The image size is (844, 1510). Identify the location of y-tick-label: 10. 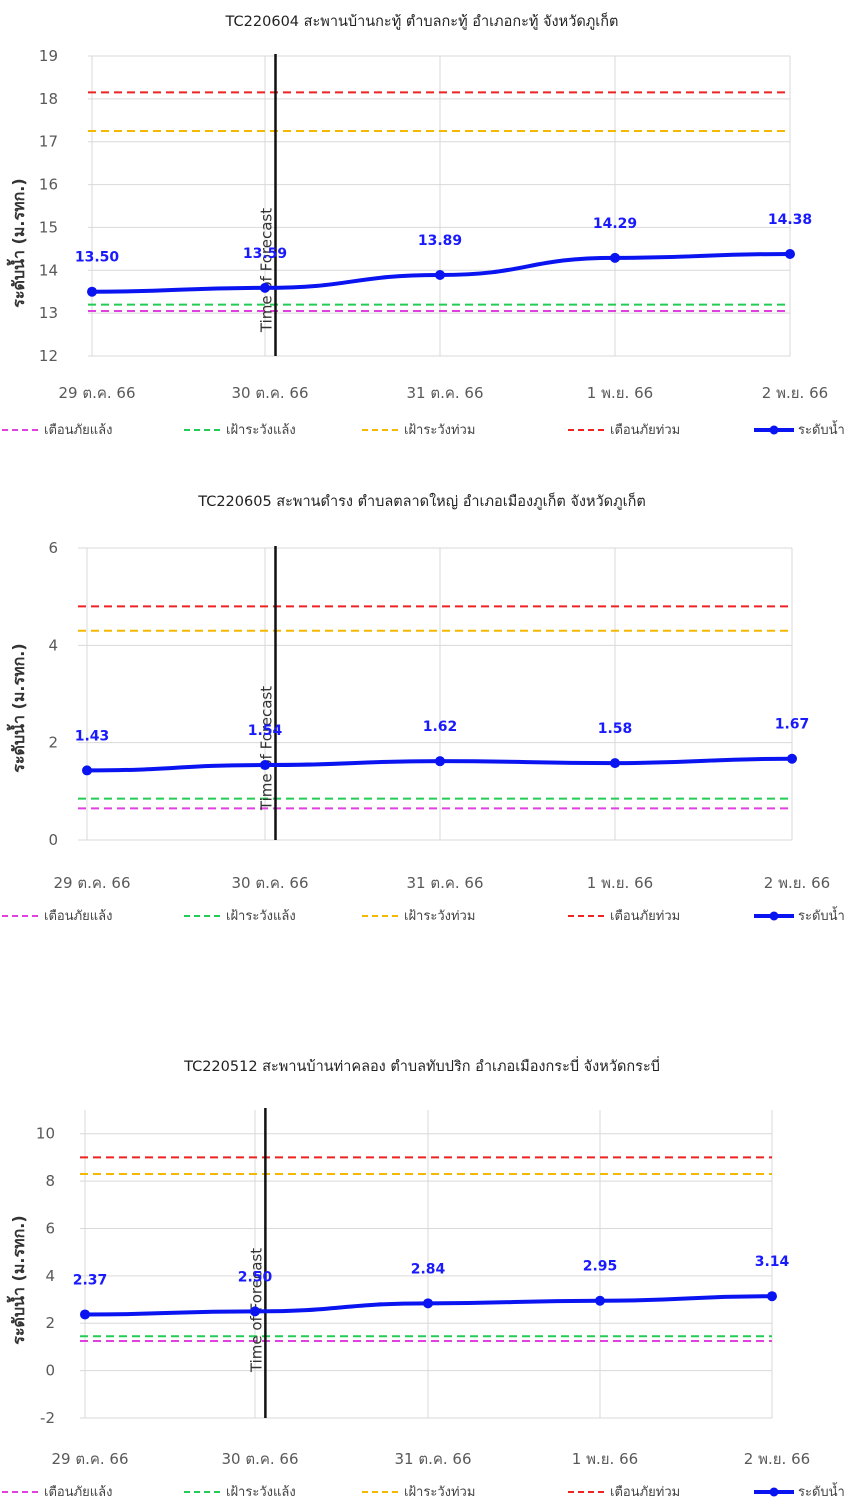
(45, 1134).